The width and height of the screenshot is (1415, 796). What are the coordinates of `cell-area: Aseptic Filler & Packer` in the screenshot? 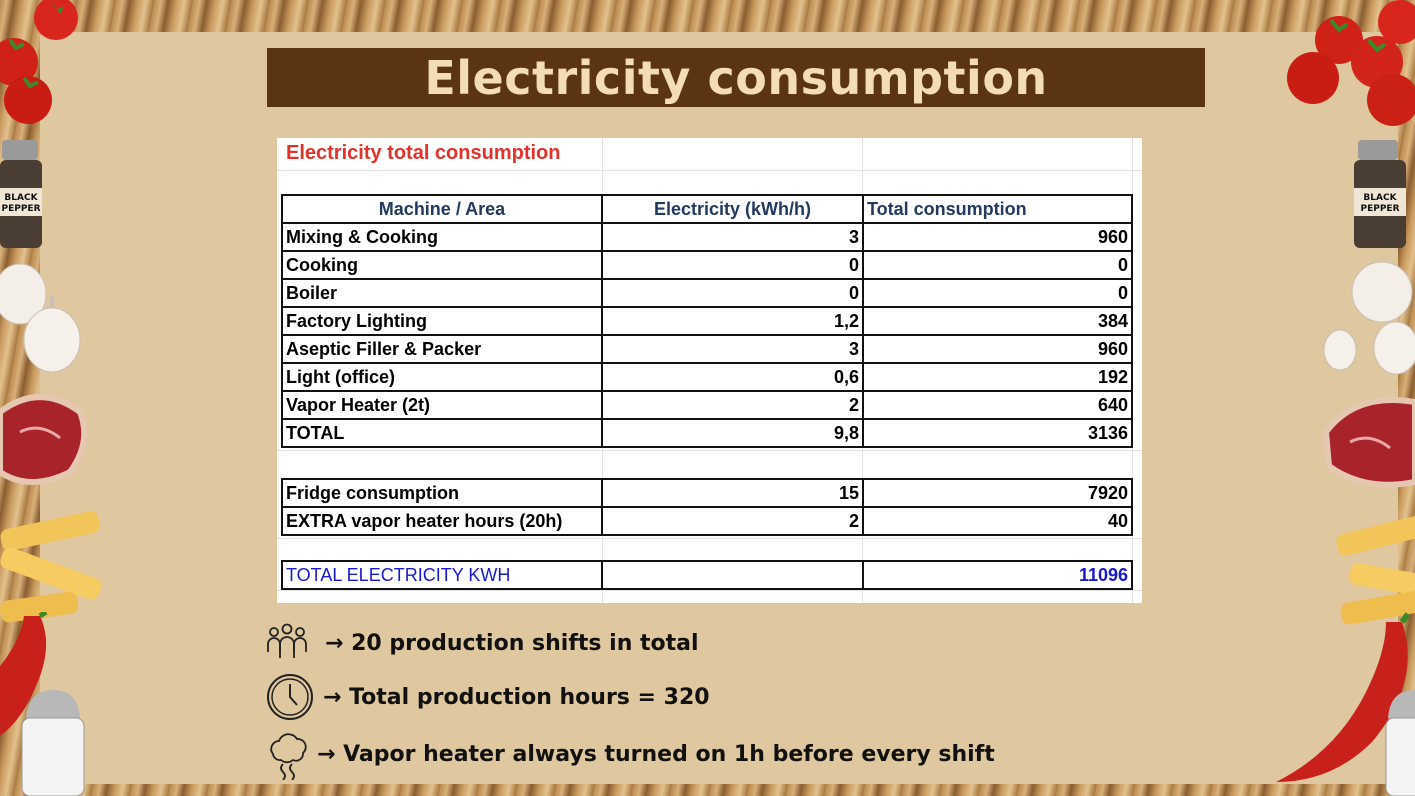 It's located at (442, 349).